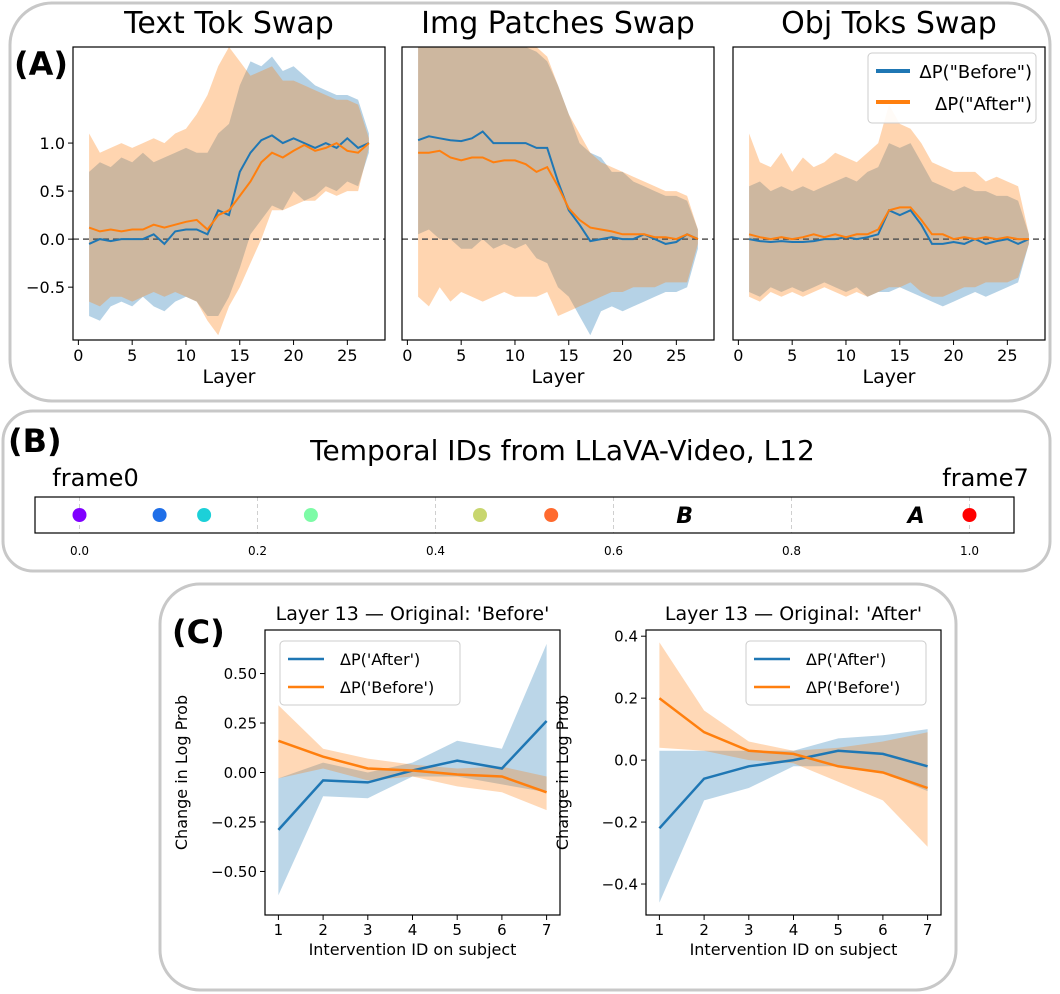 The width and height of the screenshot is (1060, 994). What do you see at coordinates (846, 659) in the screenshot?
I see `legend-c-right-label-after: ΔP('After')` at bounding box center [846, 659].